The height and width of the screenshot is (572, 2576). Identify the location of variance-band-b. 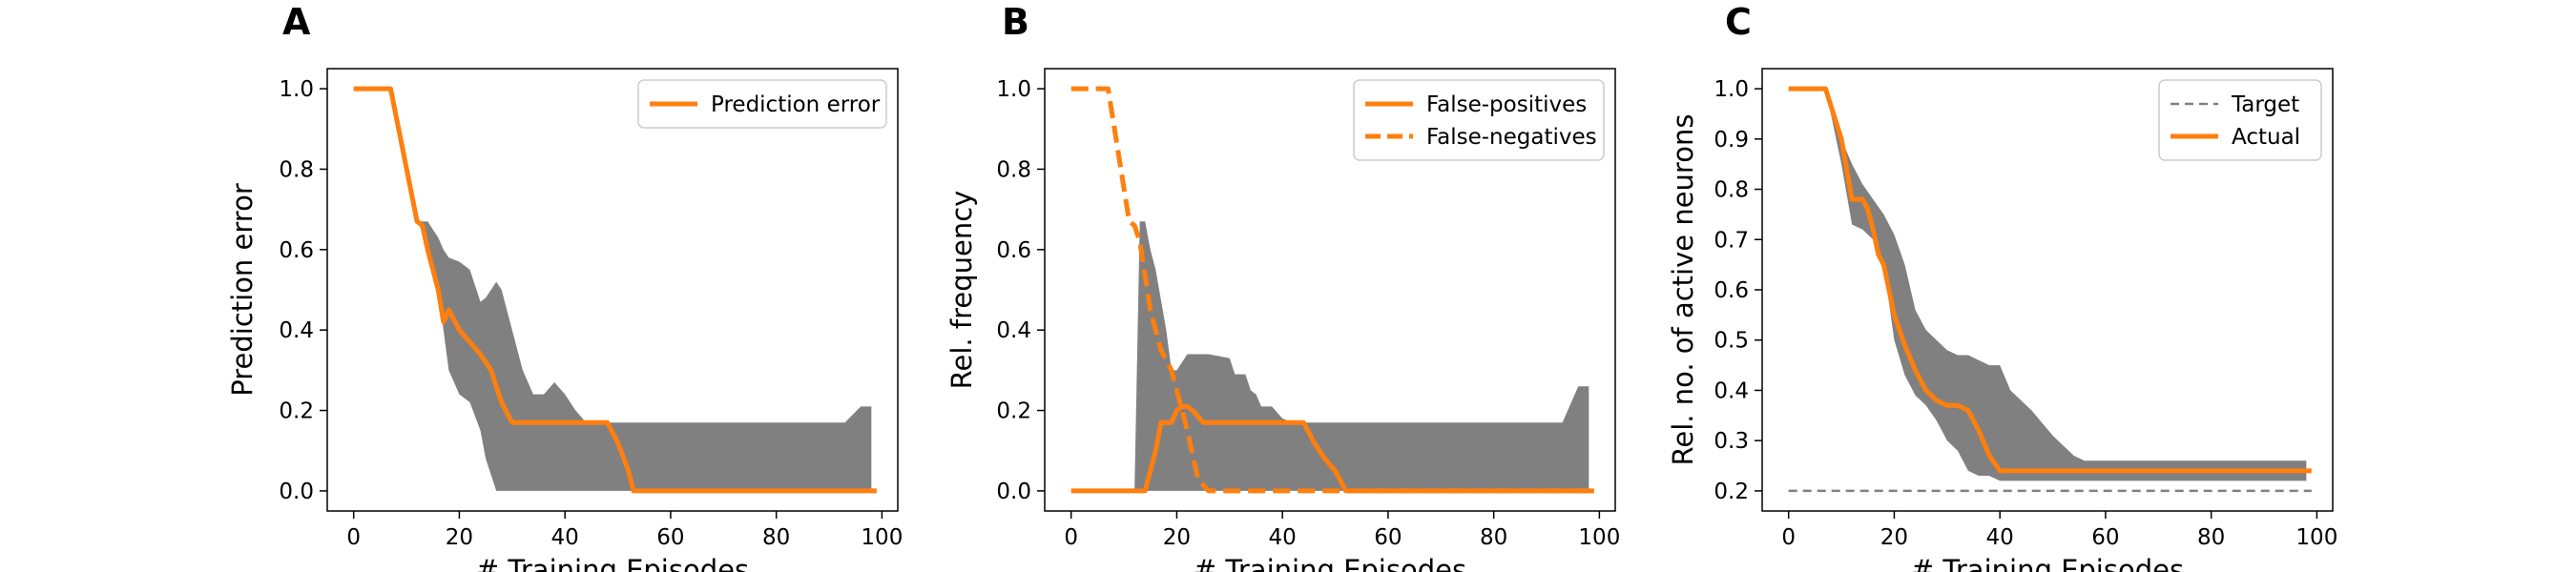
(1329, 356).